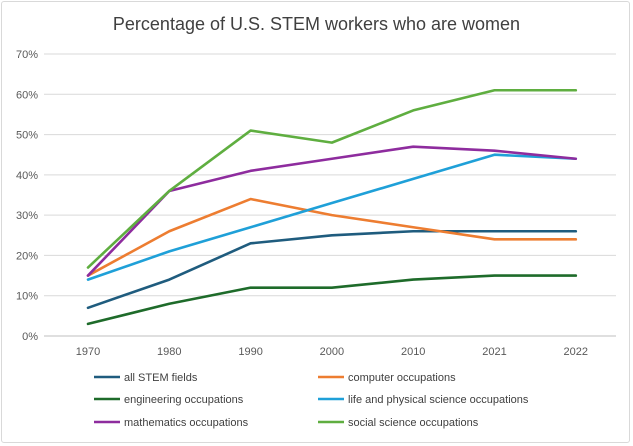 The image size is (633, 446). What do you see at coordinates (161, 378) in the screenshot?
I see `legend-label: all STEM fields` at bounding box center [161, 378].